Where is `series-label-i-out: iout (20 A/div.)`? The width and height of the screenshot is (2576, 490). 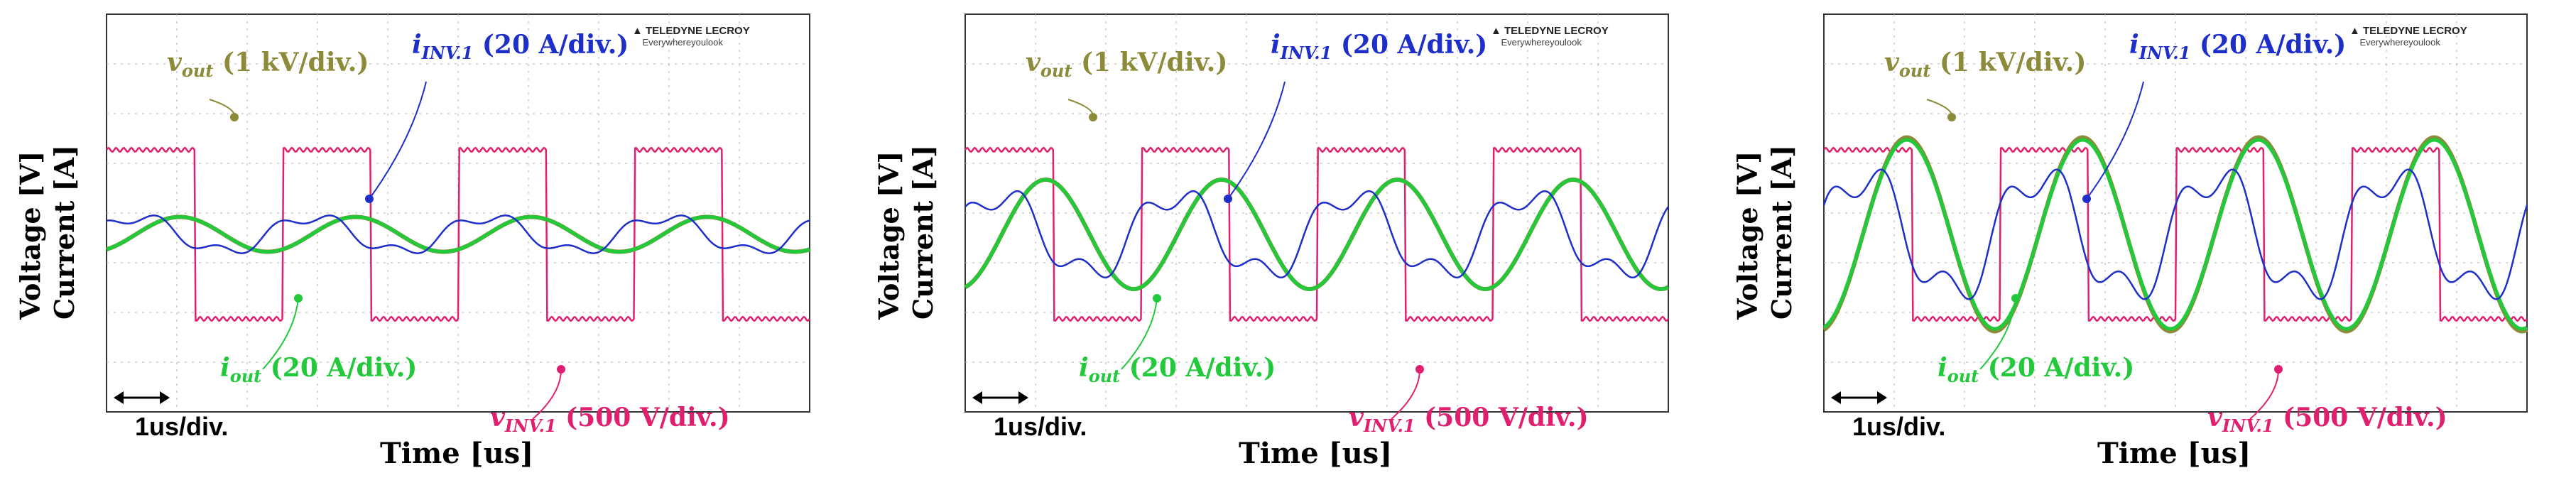
series-label-i-out: iout (20 A/div.) is located at coordinates (2036, 370).